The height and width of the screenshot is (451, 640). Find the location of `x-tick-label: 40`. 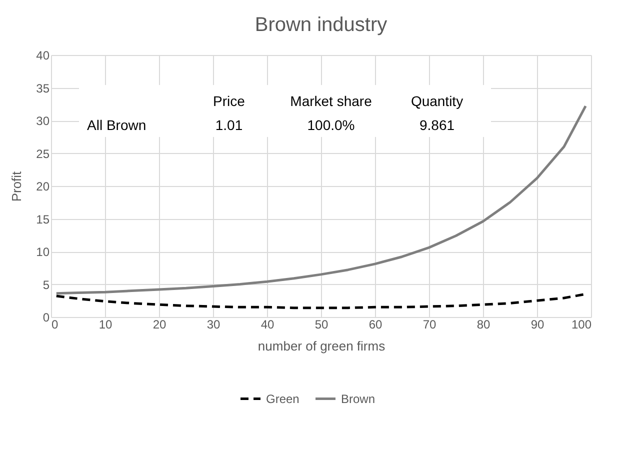

x-tick-label: 40 is located at coordinates (267, 325).